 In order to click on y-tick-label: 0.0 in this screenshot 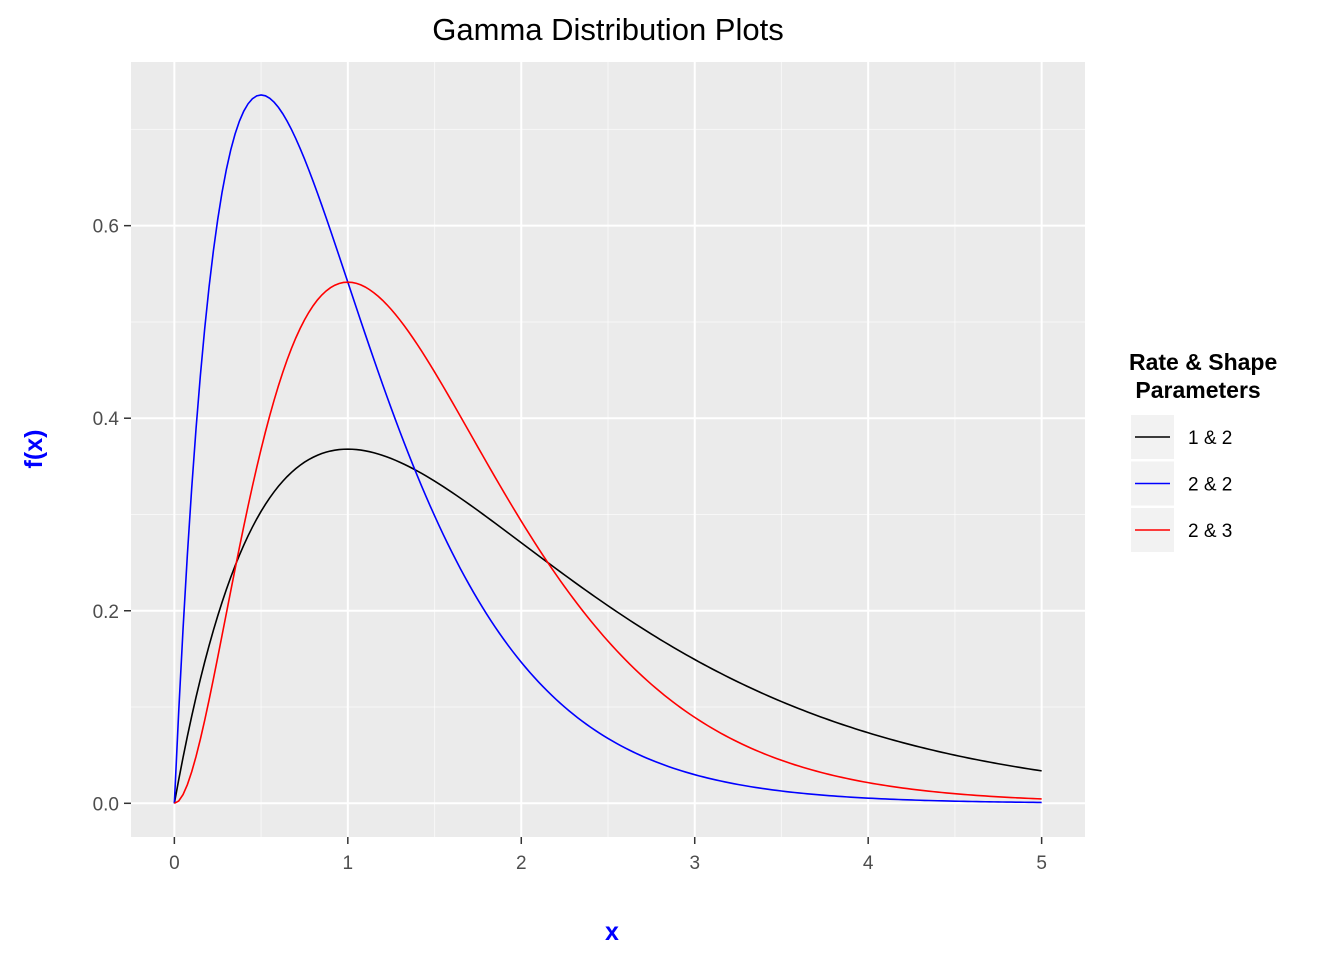, I will do `click(106, 804)`.